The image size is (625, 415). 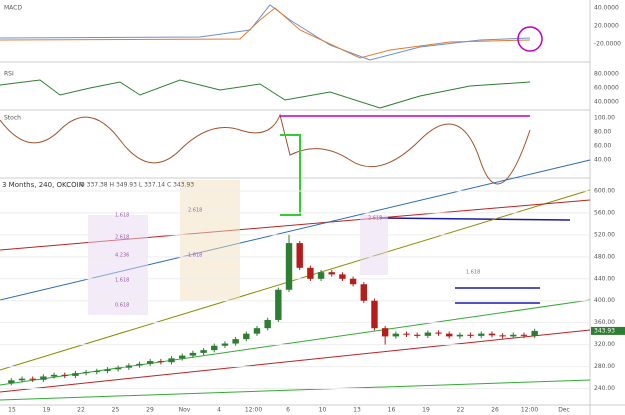 I want to click on x-tick-label: 16, so click(x=392, y=410).